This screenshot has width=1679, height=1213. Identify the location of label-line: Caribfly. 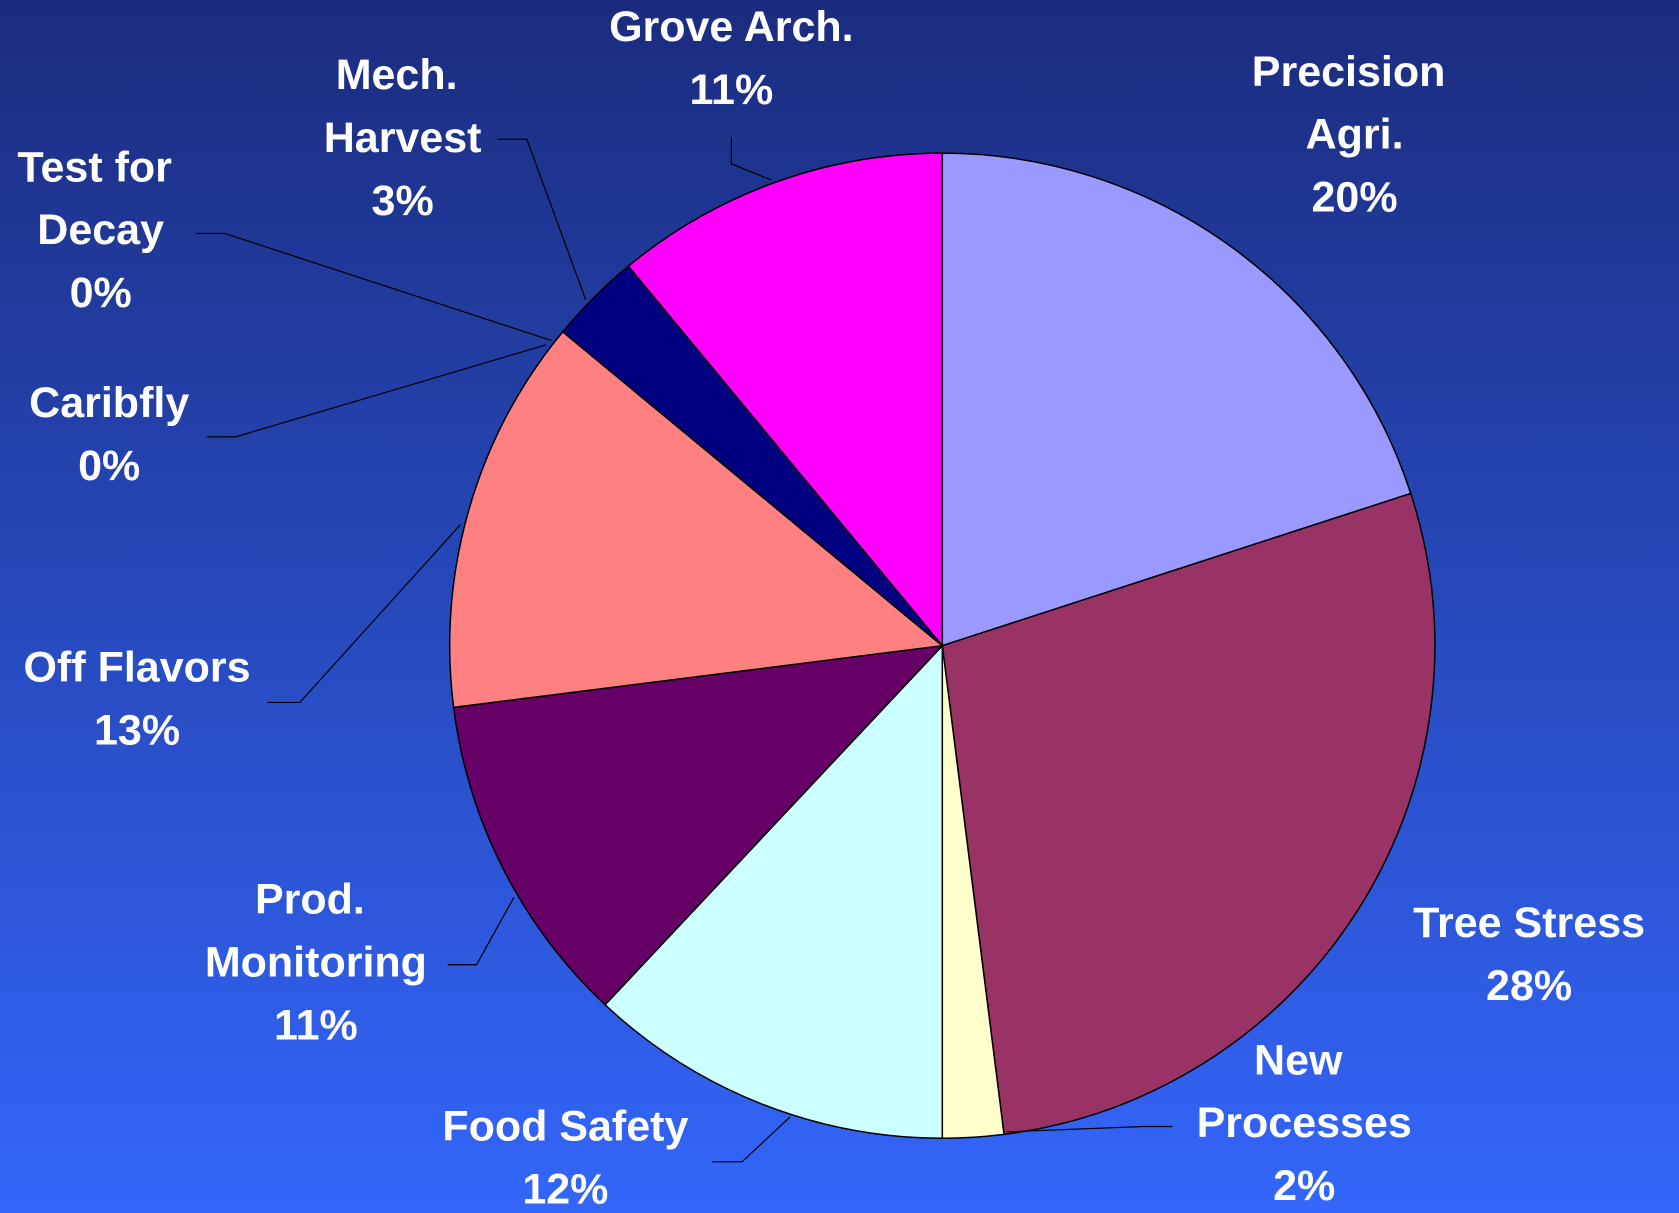
(109, 403).